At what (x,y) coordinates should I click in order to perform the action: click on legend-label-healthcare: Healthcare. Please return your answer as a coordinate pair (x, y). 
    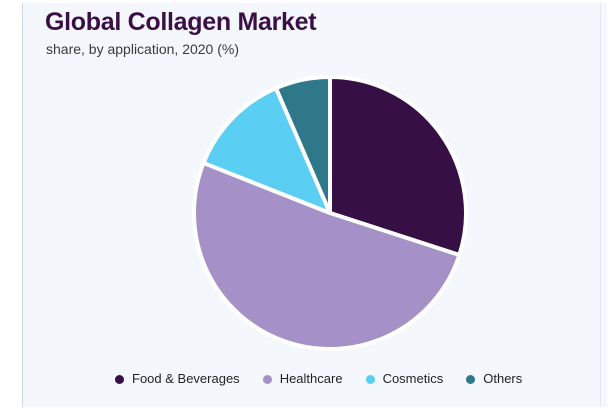
    Looking at the image, I should click on (311, 378).